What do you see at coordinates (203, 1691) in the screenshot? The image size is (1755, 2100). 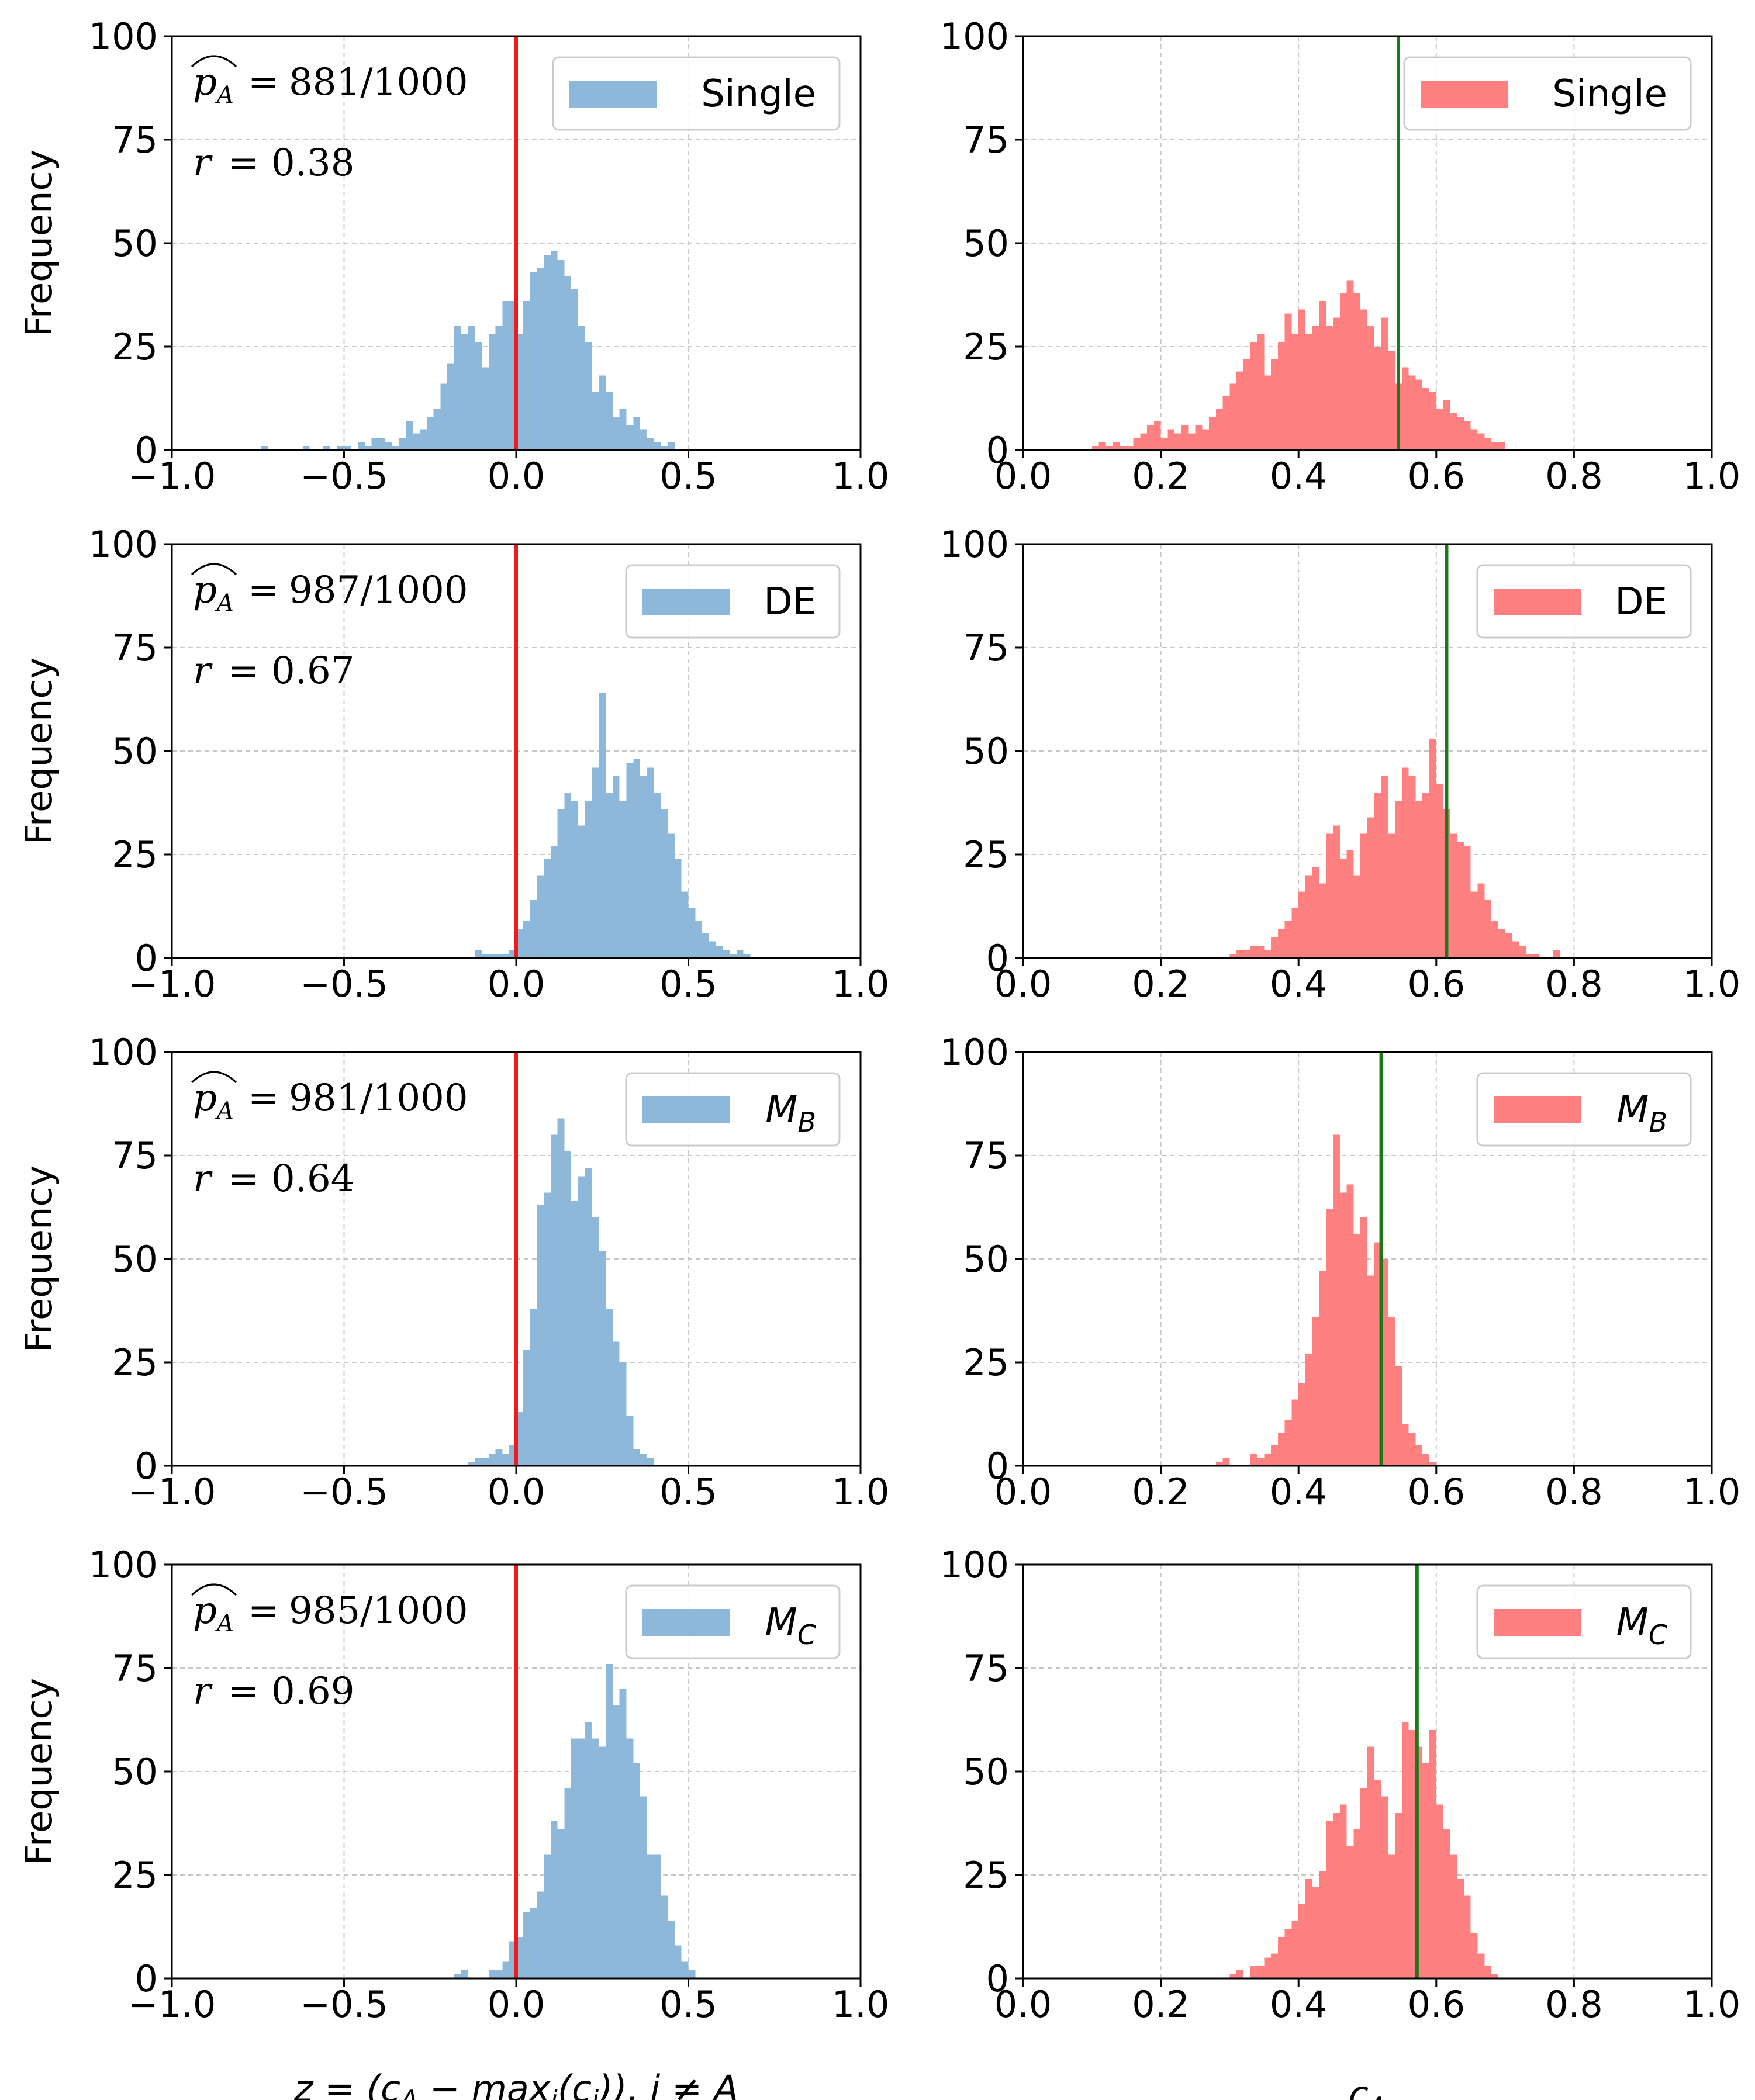 I see `r-label: r` at bounding box center [203, 1691].